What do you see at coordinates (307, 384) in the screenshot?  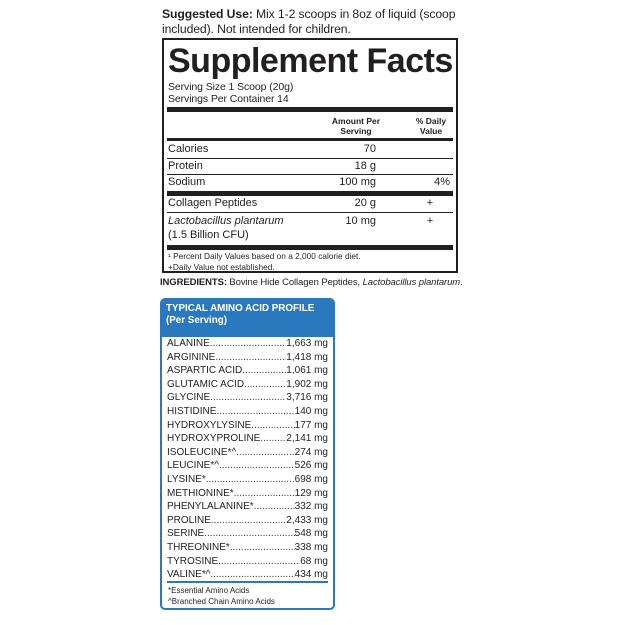 I see `amino-value: 1,902 mg` at bounding box center [307, 384].